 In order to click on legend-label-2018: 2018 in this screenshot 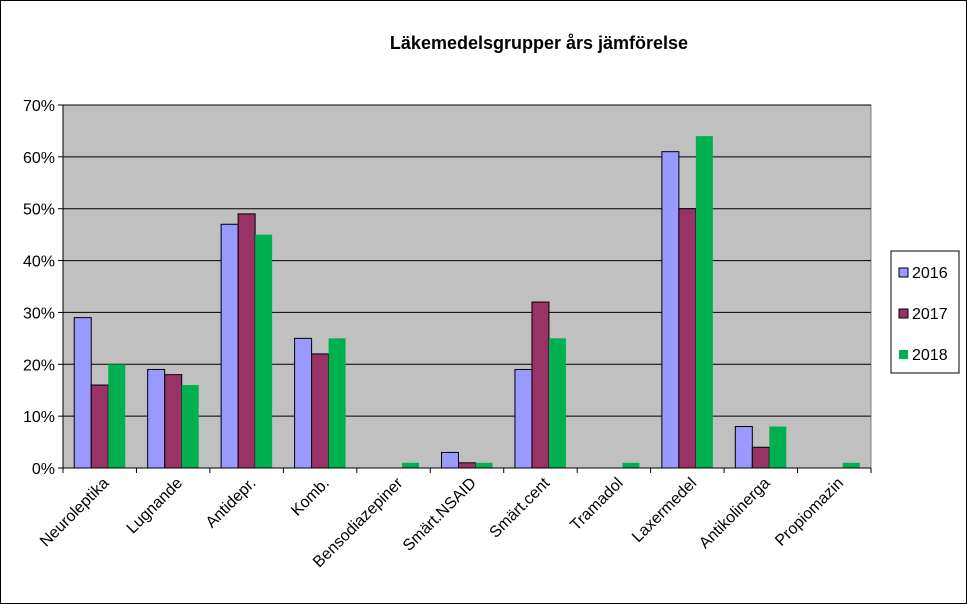, I will do `click(930, 355)`.